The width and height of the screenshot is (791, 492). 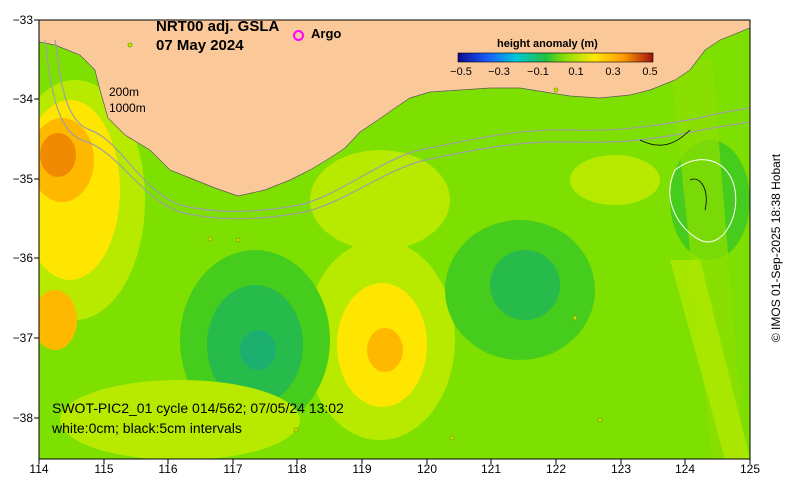 What do you see at coordinates (703, 201) in the screenshot?
I see `zero-contour` at bounding box center [703, 201].